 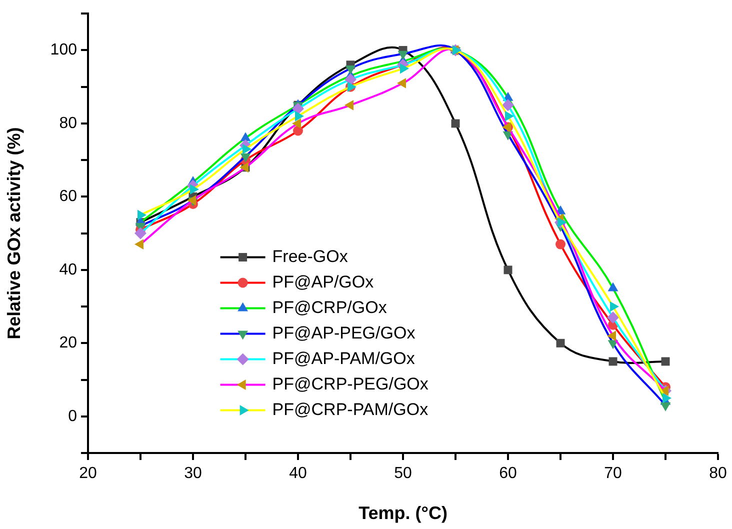 What do you see at coordinates (508, 473) in the screenshot?
I see `x-tick-label: 60` at bounding box center [508, 473].